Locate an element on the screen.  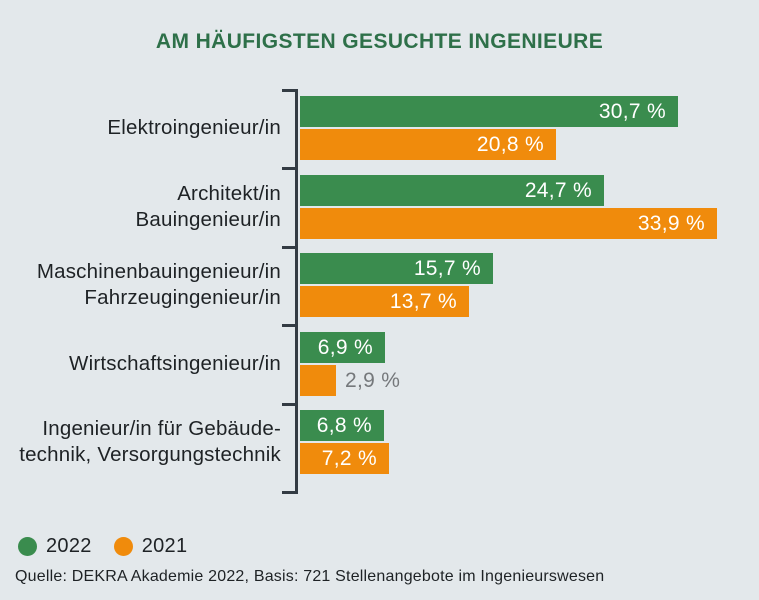
legend-item-2021: 2021 is located at coordinates (150, 546).